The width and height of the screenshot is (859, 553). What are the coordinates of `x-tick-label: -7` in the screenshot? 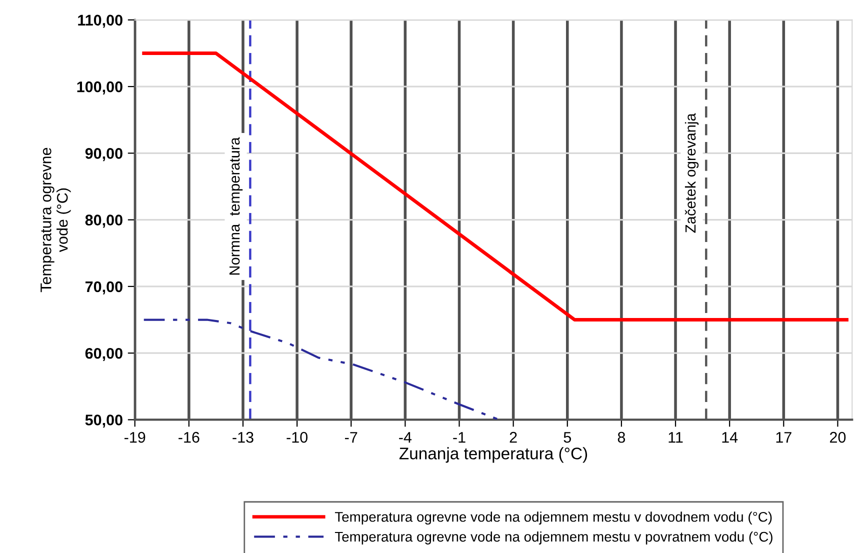 It's located at (351, 437).